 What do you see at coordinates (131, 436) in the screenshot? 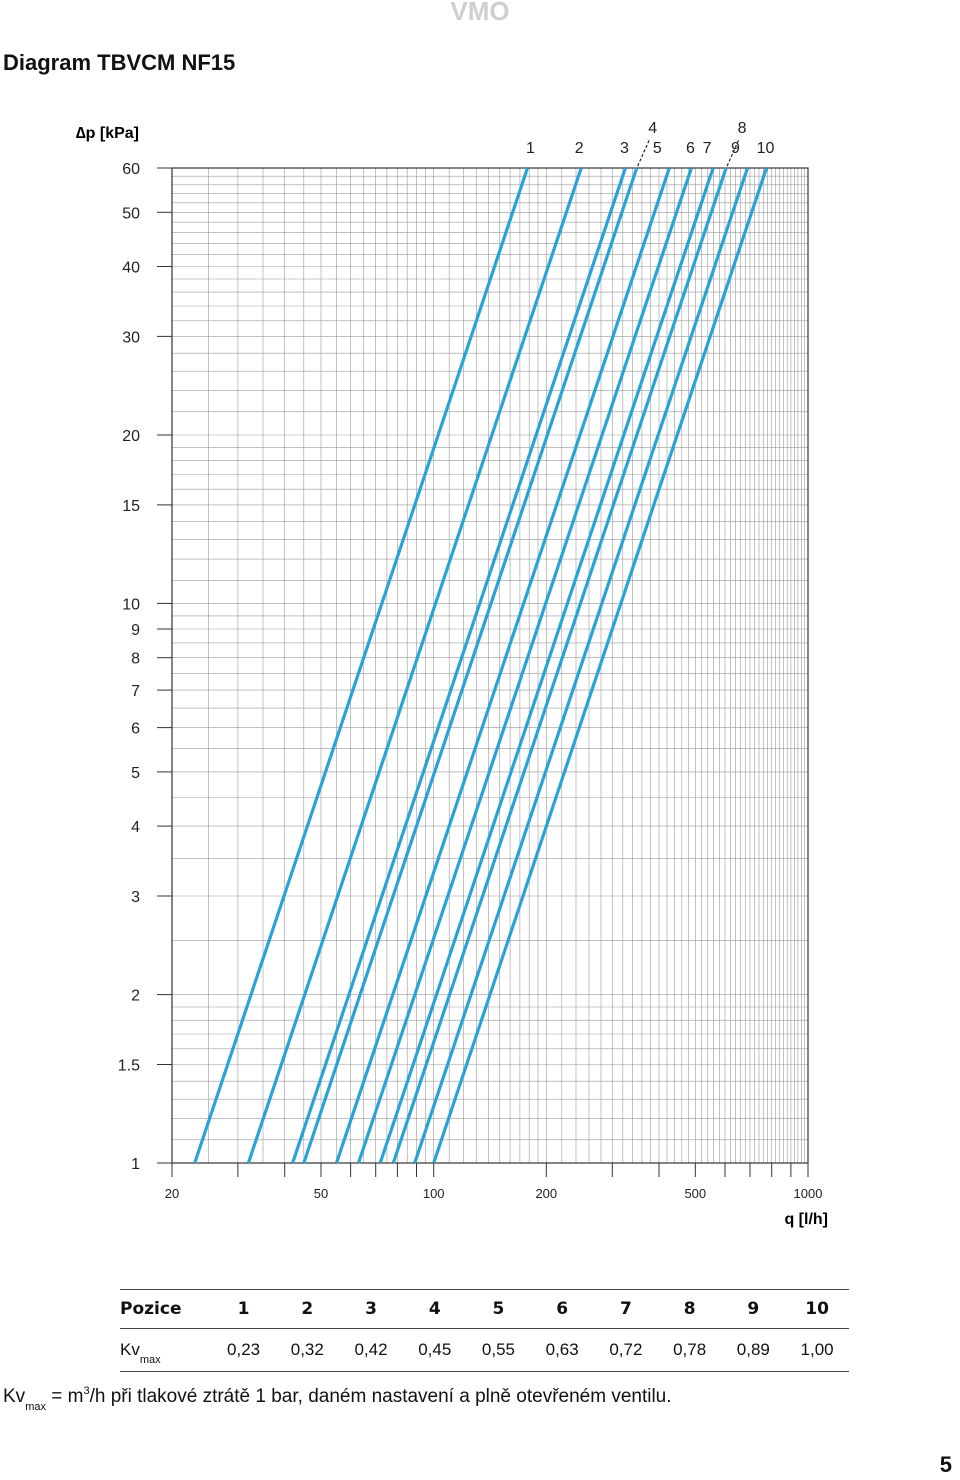
I see `y-tick-label: 20` at bounding box center [131, 436].